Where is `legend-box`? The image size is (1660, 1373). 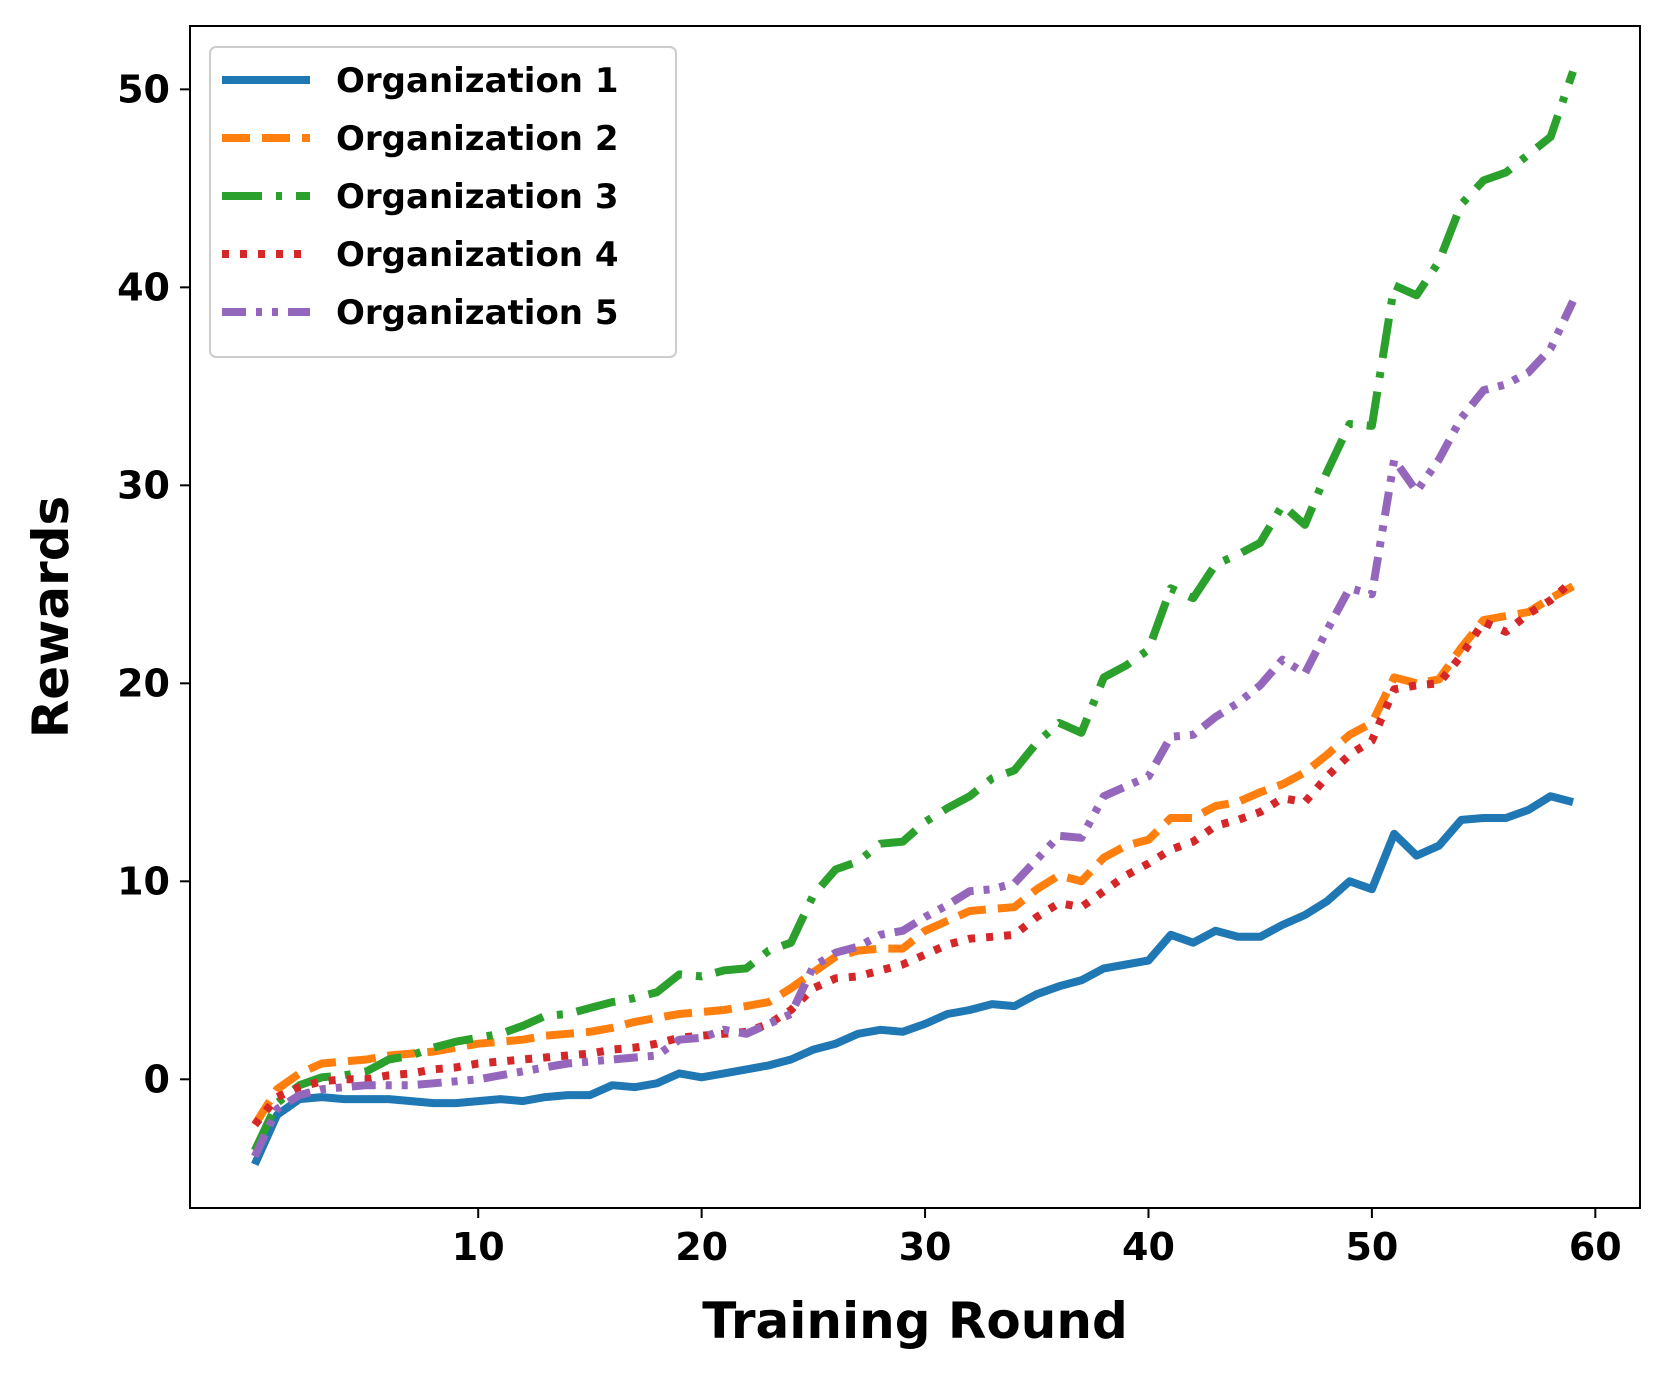 legend-box is located at coordinates (443, 202).